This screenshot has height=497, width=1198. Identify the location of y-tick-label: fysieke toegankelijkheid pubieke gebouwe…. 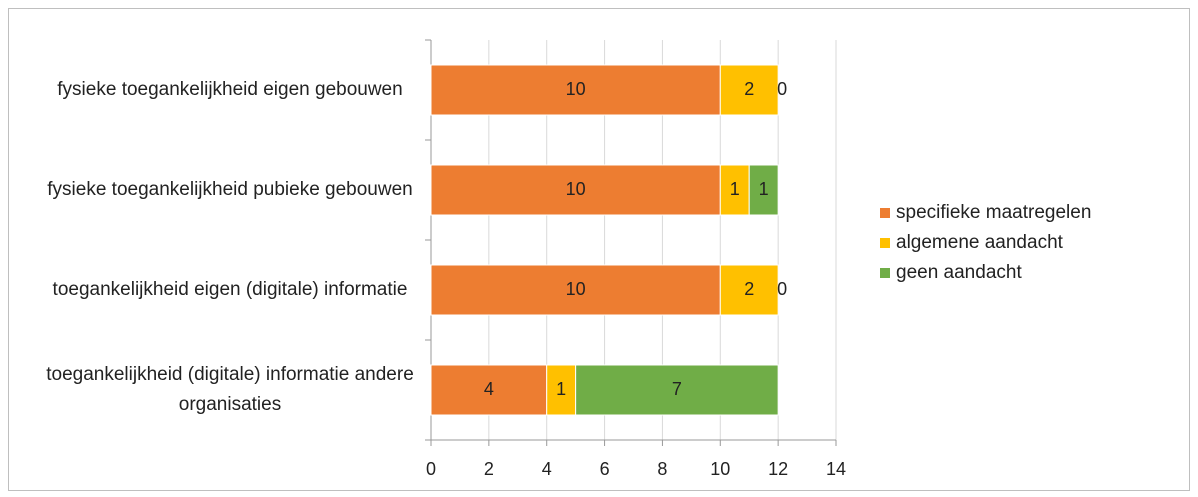
(230, 189).